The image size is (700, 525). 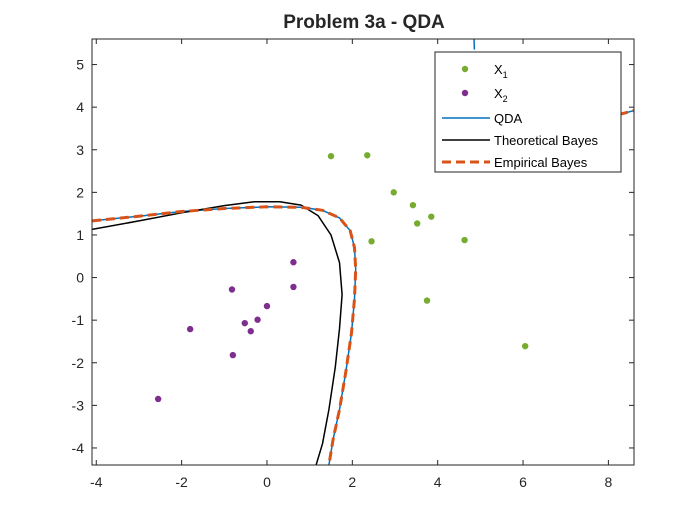 I want to click on y-tick-label: 2, so click(x=80, y=192).